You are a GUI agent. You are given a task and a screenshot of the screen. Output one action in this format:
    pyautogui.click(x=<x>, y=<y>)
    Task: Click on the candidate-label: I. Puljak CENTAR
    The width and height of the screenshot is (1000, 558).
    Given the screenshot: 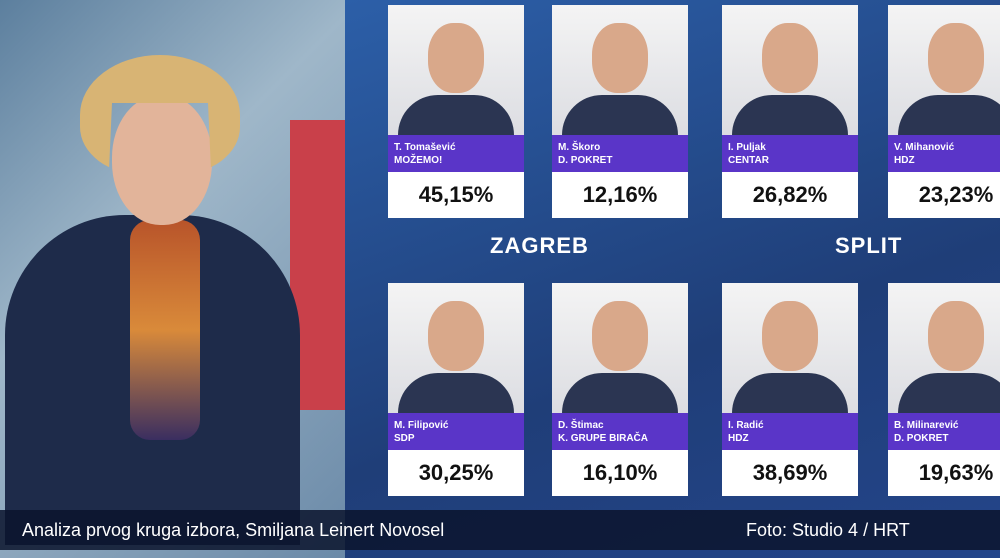 What is the action you would take?
    pyautogui.click(x=790, y=153)
    